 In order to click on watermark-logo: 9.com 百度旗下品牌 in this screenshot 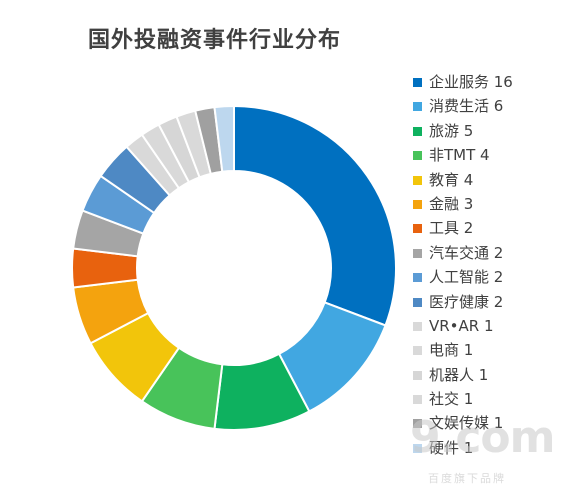, I will do `click(482, 450)`.